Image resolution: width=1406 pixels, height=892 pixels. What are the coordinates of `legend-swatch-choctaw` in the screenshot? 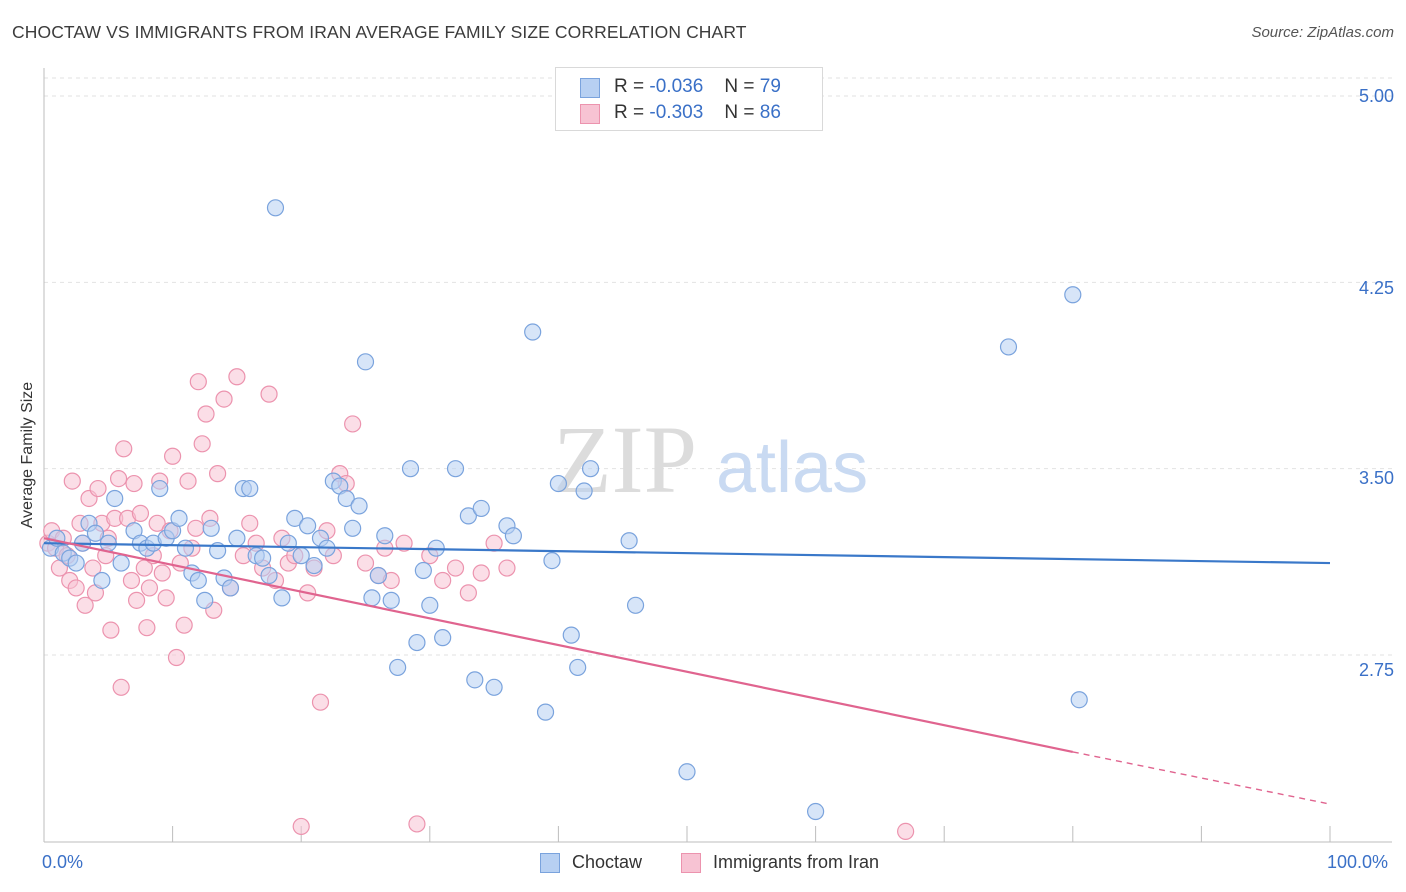 It's located at (590, 88).